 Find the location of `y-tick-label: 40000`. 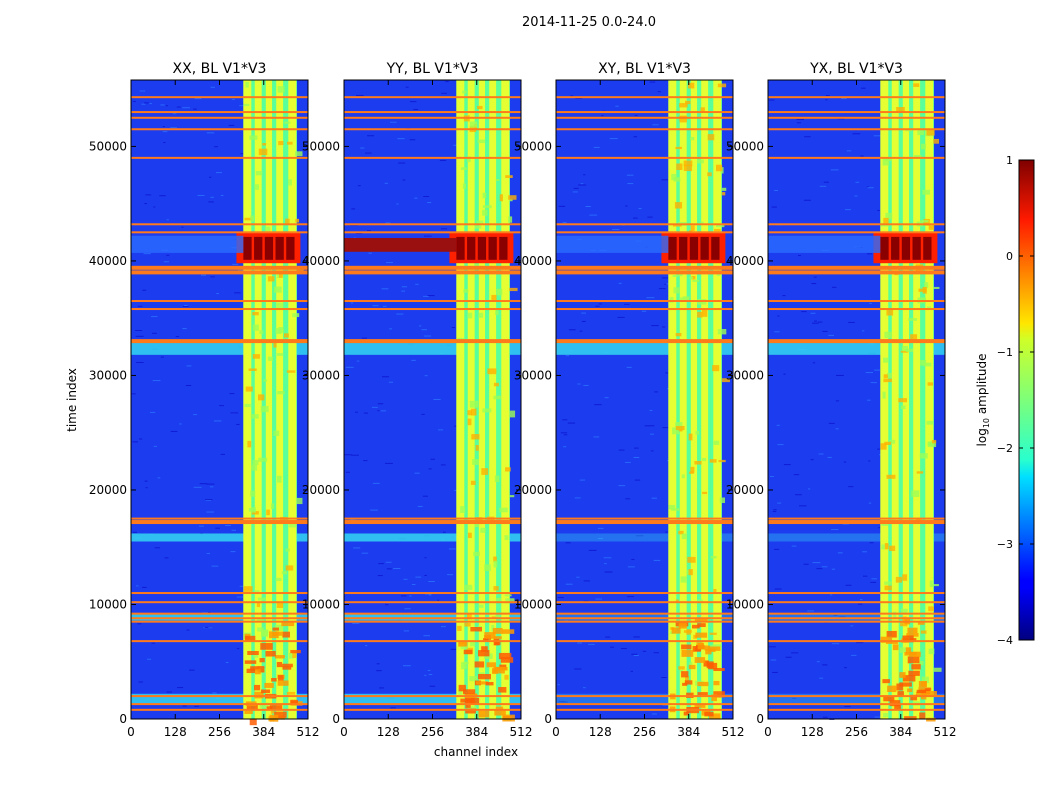

y-tick-label: 40000 is located at coordinates (533, 261).